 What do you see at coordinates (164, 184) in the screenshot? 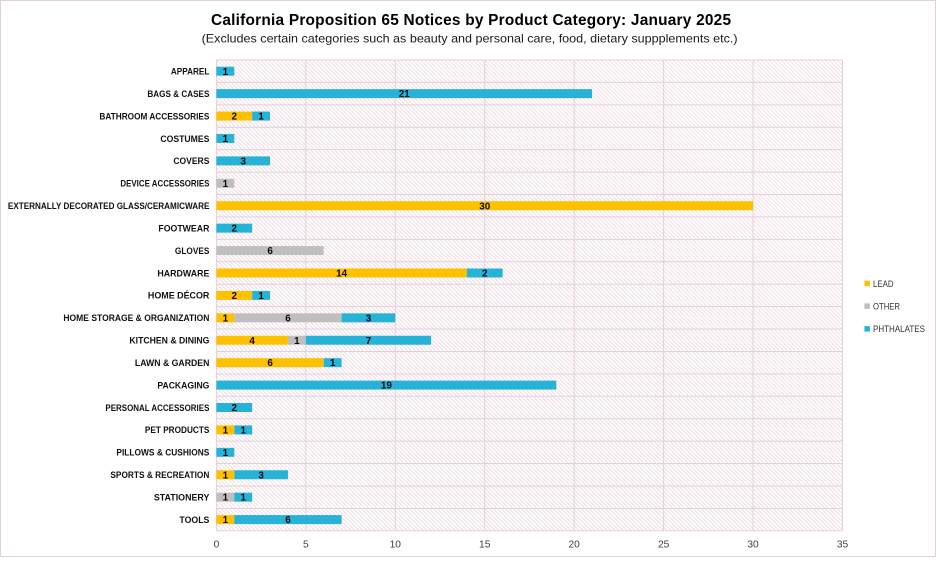
I see `svg-text: DEVICE ACCESSORIES` at bounding box center [164, 184].